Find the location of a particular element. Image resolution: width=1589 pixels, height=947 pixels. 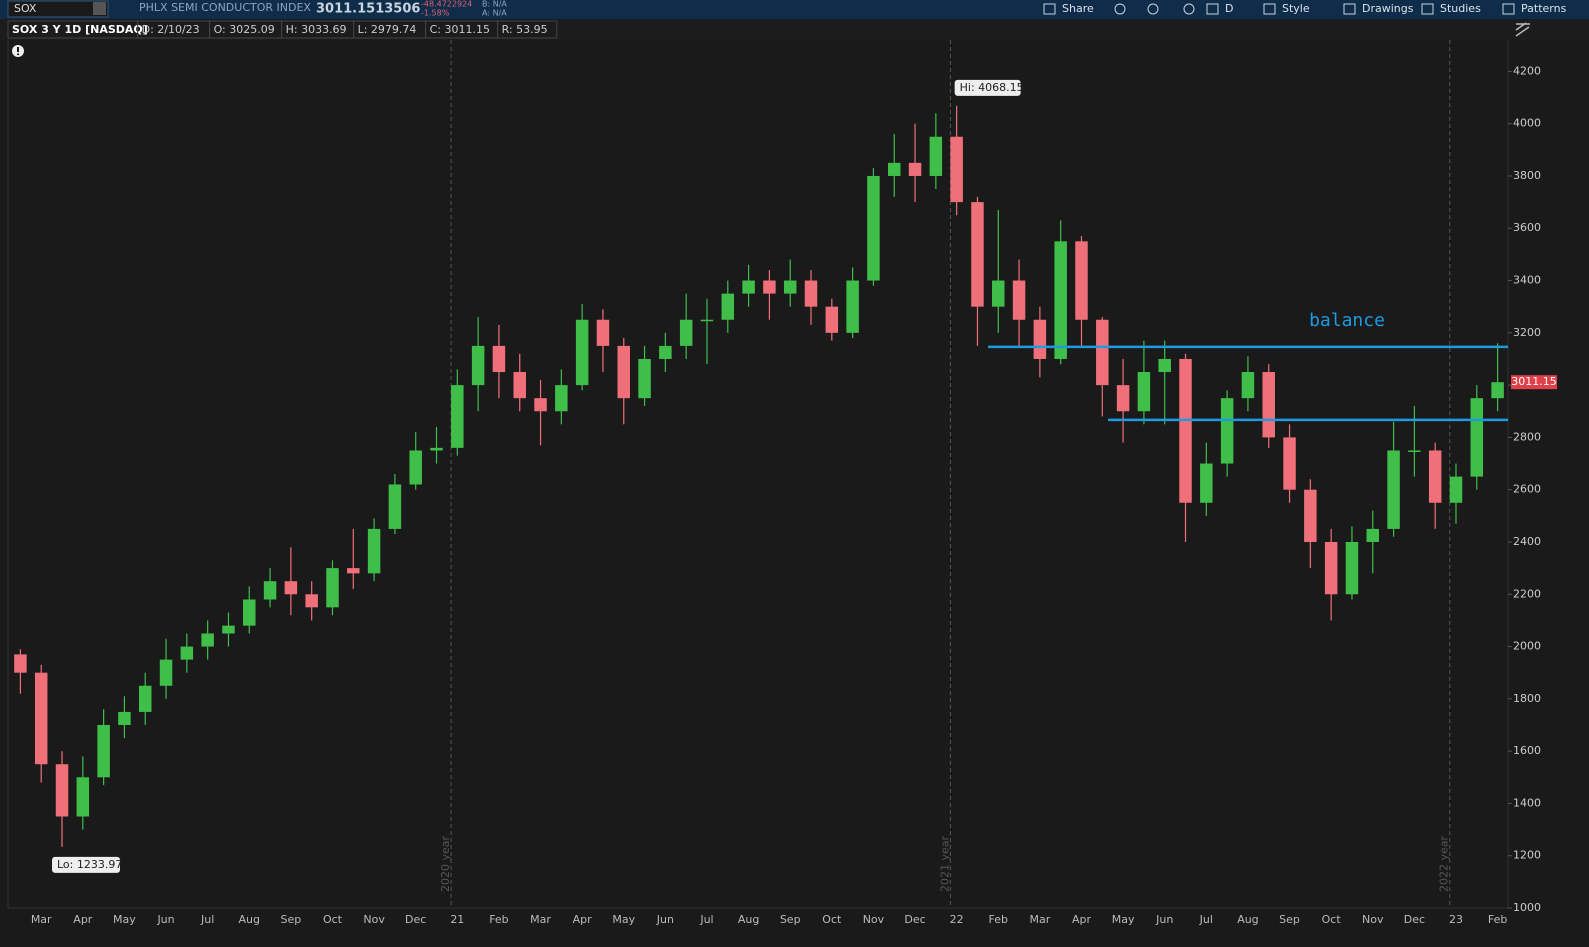

x-tick-label: May is located at coordinates (1123, 919).